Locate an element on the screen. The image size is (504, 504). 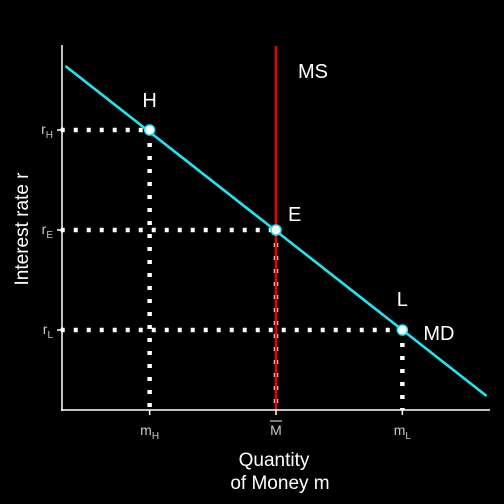
point-e-marker is located at coordinates (276, 230).